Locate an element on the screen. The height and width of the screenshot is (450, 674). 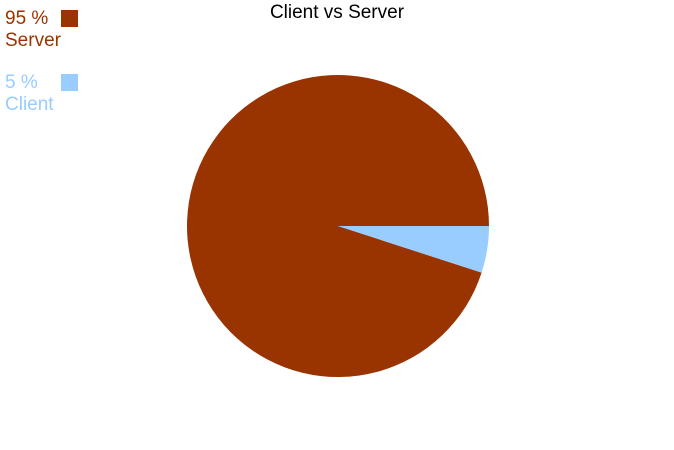
legend-item-client: 5 % Client is located at coordinates (50, 104).